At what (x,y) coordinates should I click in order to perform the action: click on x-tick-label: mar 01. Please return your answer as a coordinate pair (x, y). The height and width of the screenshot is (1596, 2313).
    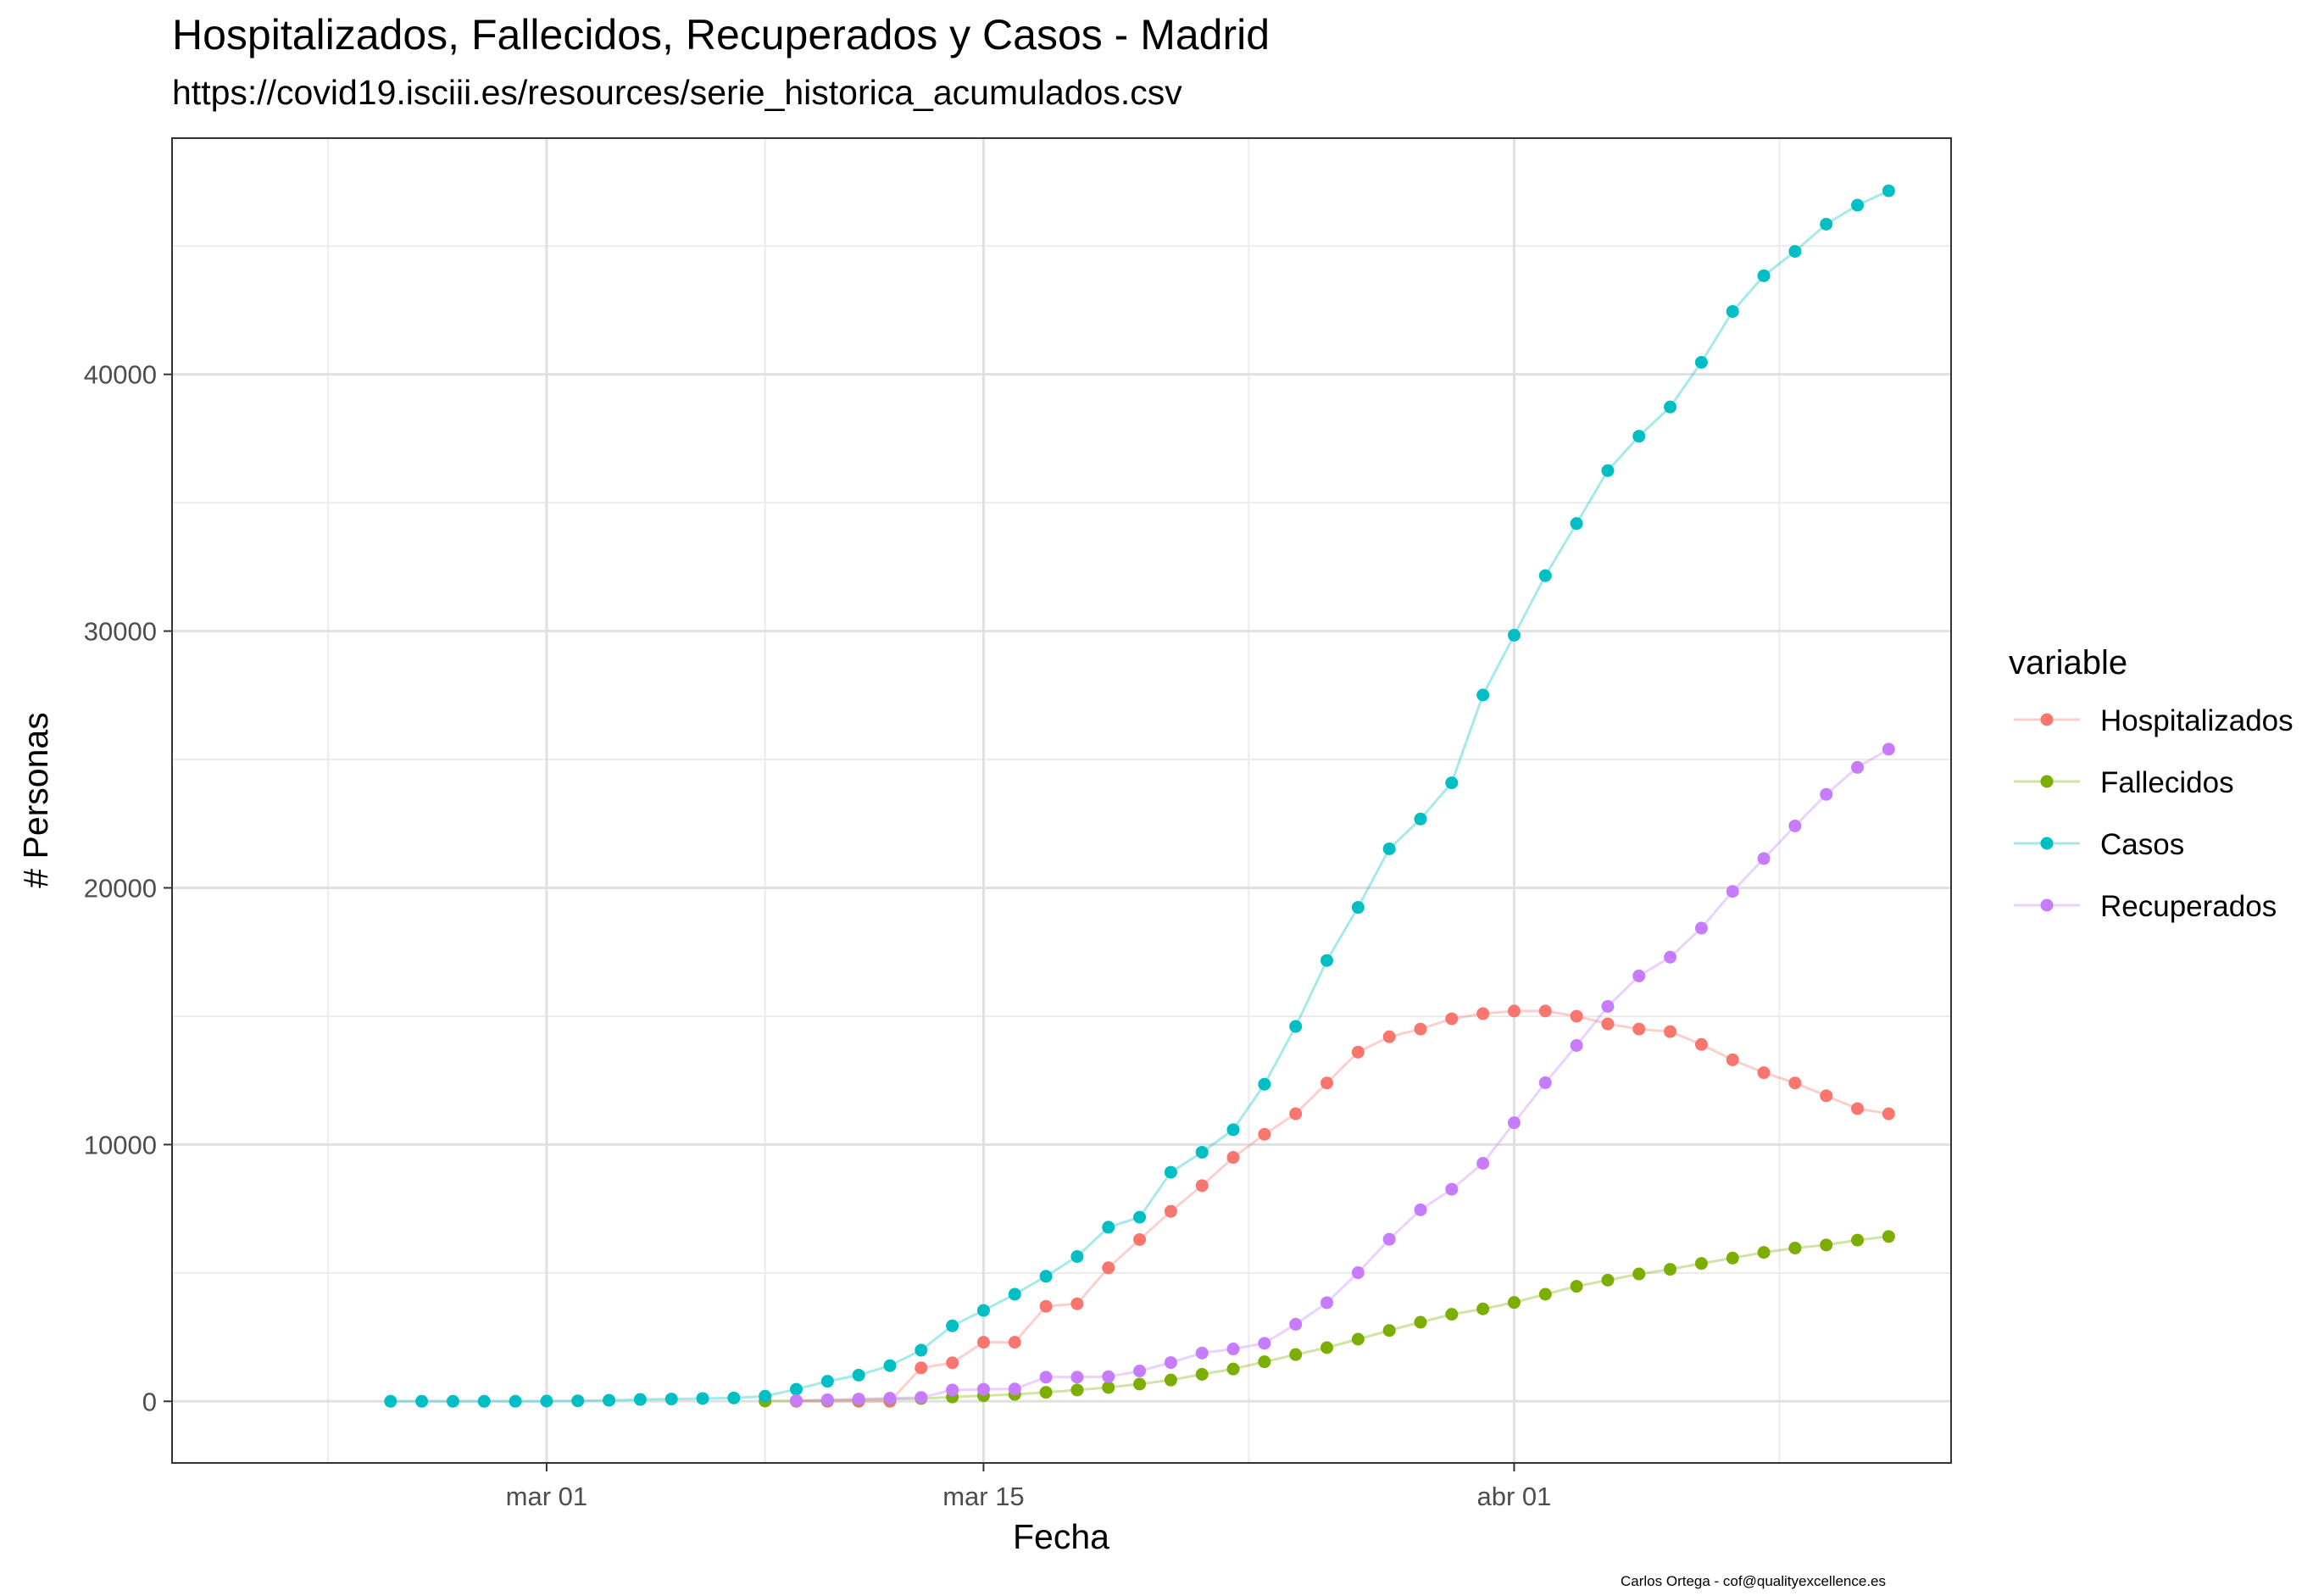
    Looking at the image, I should click on (546, 1496).